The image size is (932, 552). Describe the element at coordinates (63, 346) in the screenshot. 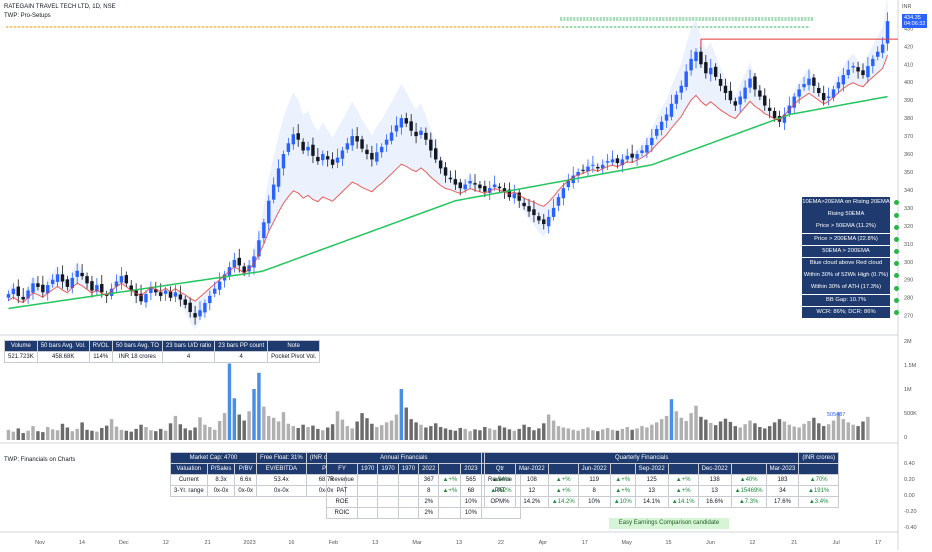

I see `table-header: 50 bars Avg. Vol.` at that location.